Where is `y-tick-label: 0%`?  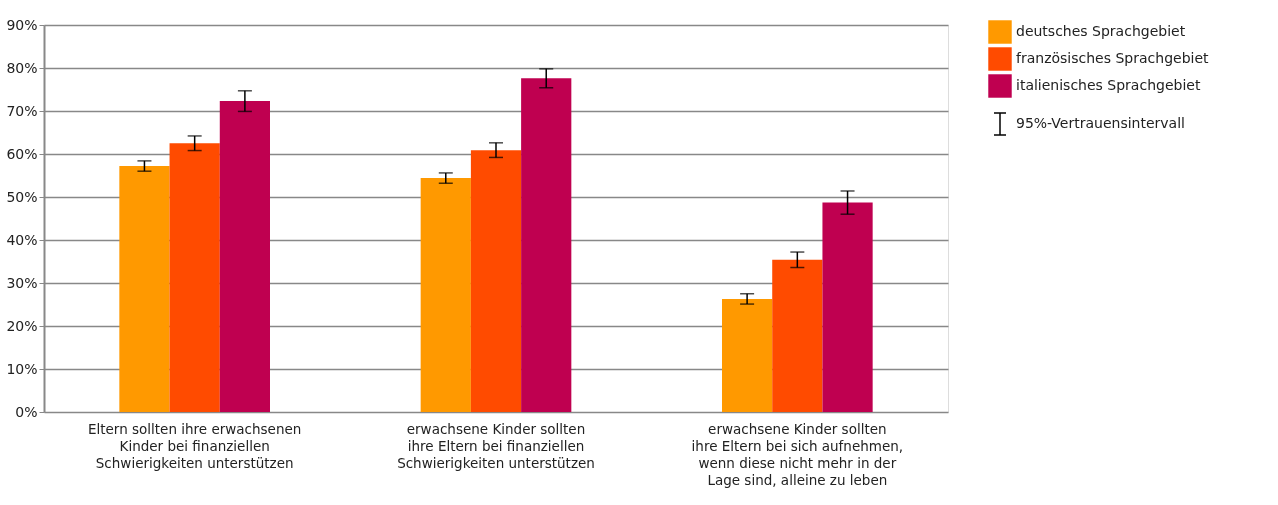
y-tick-label: 0% is located at coordinates (26, 411).